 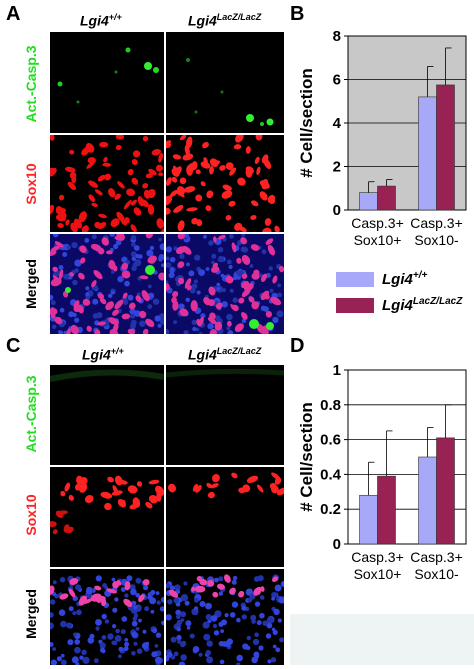 What do you see at coordinates (31, 515) in the screenshot?
I see `panel-c-row-label-sox10: Sox10` at bounding box center [31, 515].